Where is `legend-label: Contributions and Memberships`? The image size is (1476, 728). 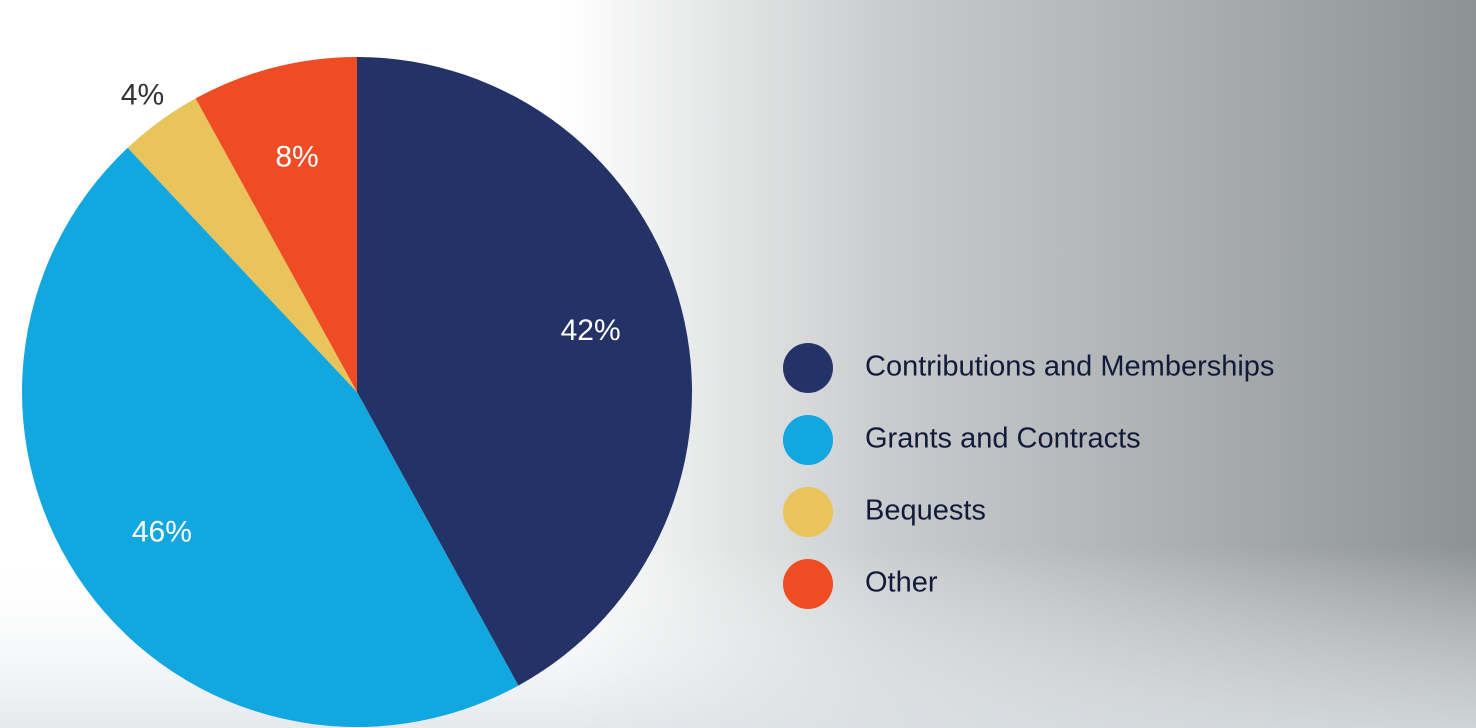
legend-label: Contributions and Memberships is located at coordinates (1069, 367).